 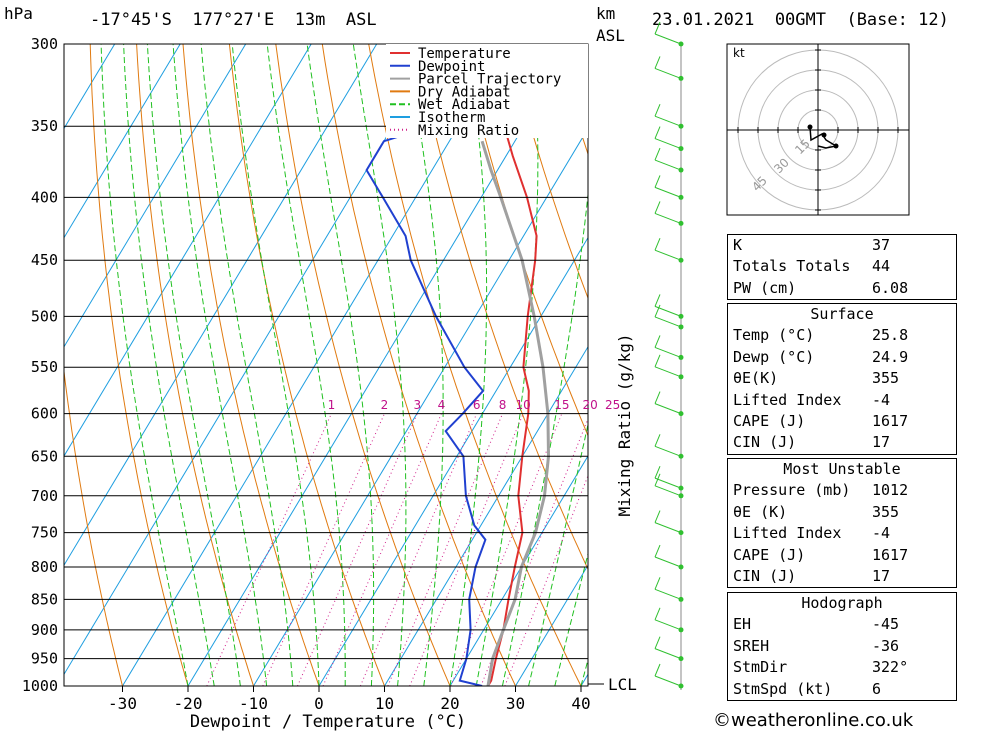 What do you see at coordinates (385, 405) in the screenshot?
I see `mixing-ratio-label: 2` at bounding box center [385, 405].